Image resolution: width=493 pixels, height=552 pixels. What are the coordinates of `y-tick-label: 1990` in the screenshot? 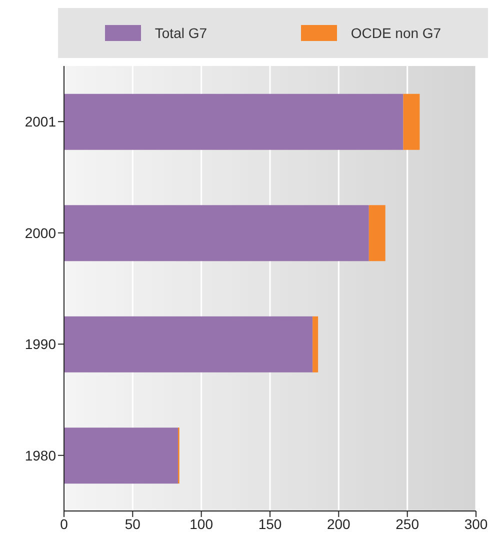 It's located at (40, 344).